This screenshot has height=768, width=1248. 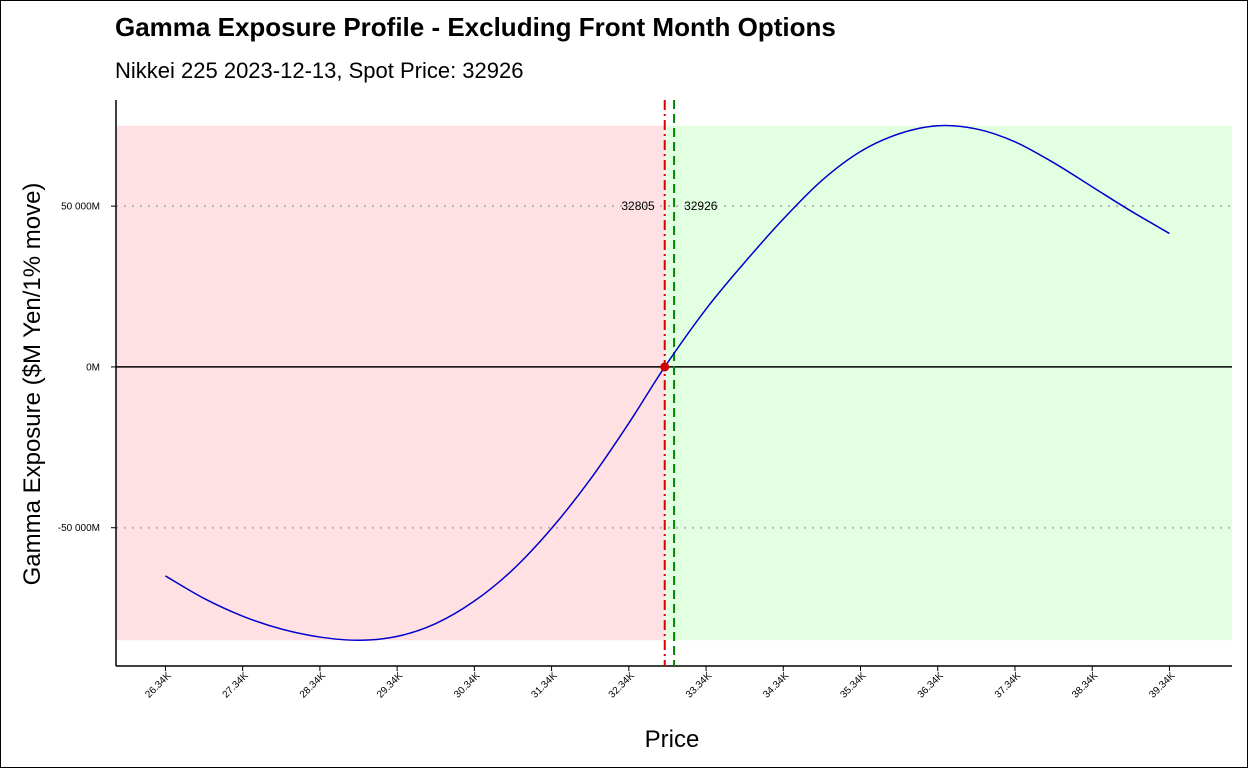 I want to click on x-axis-title: Price, so click(x=672, y=739).